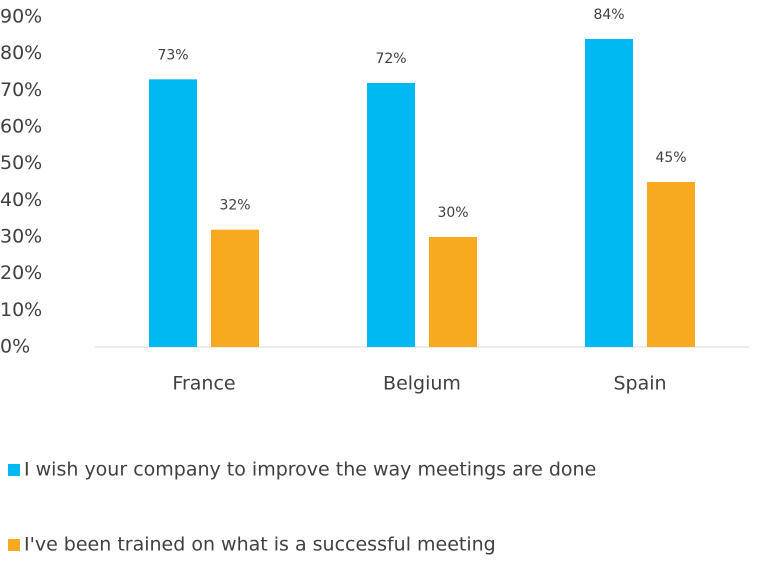 The height and width of the screenshot is (572, 767). What do you see at coordinates (21, 163) in the screenshot?
I see `y-tick-label: 50%` at bounding box center [21, 163].